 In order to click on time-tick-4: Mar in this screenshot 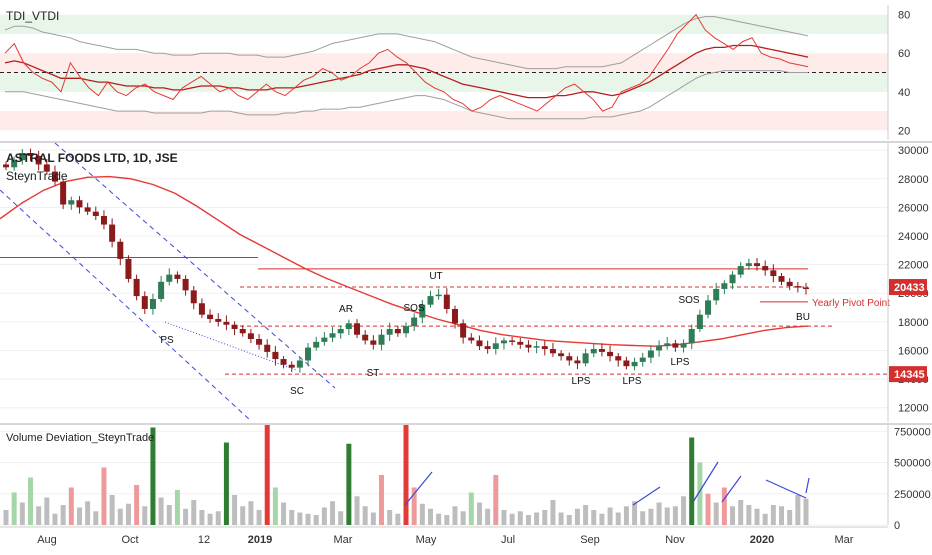, I will do `click(343, 540)`.